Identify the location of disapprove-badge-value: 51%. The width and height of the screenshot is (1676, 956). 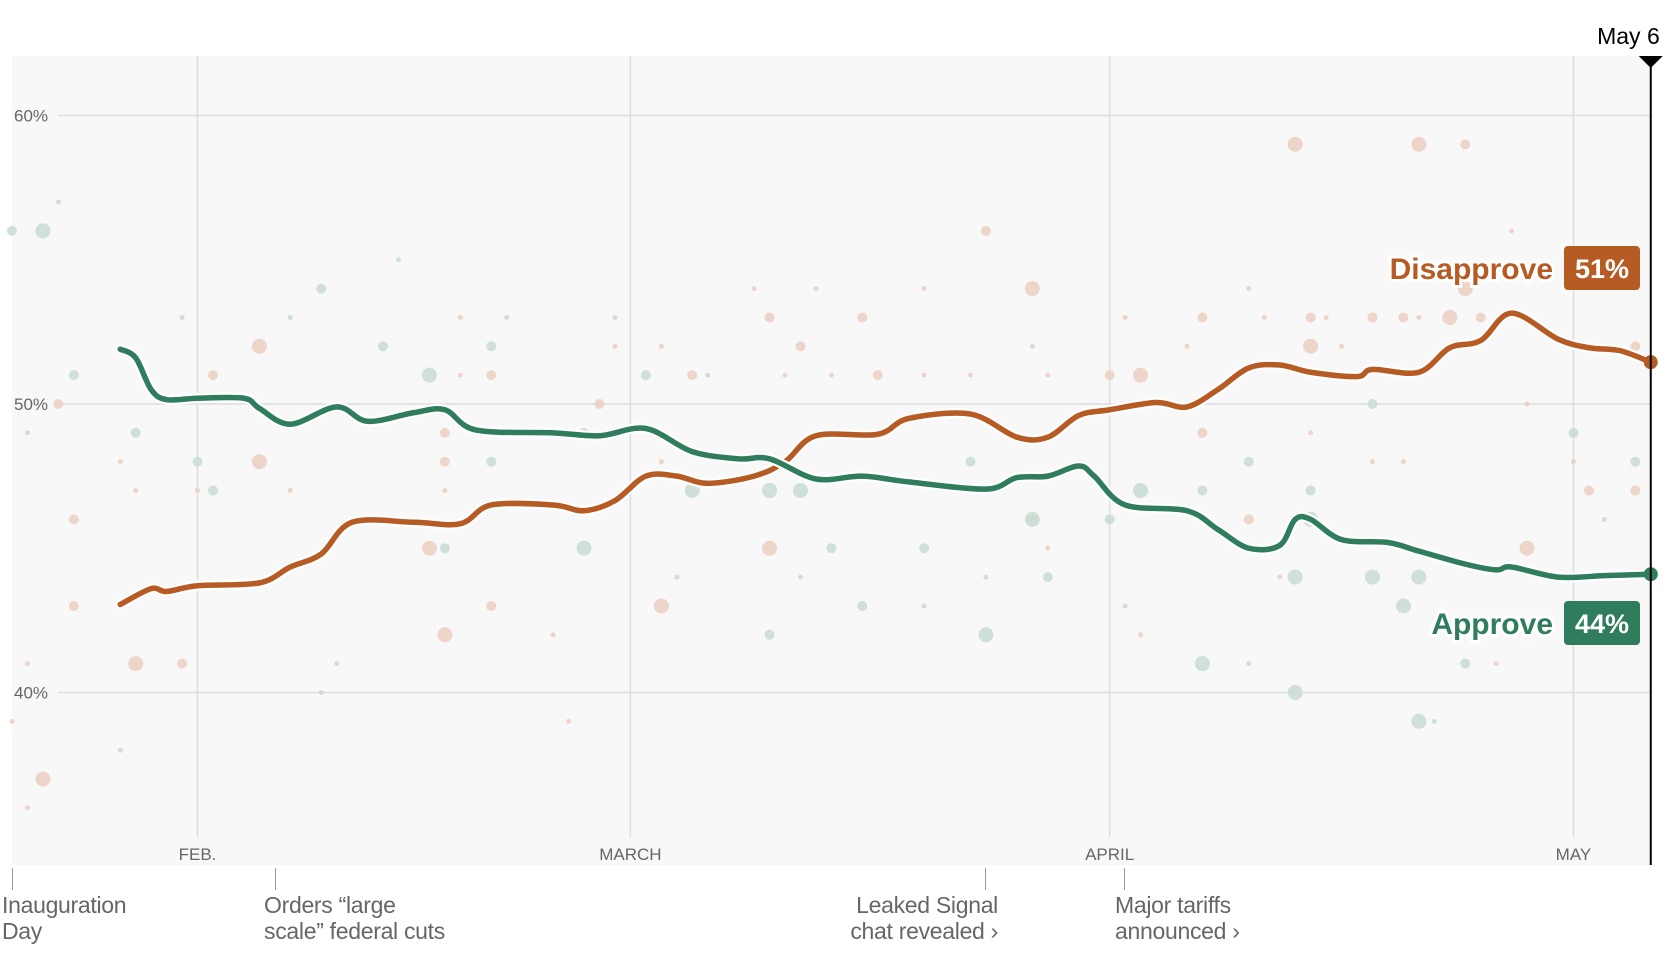
(1602, 269).